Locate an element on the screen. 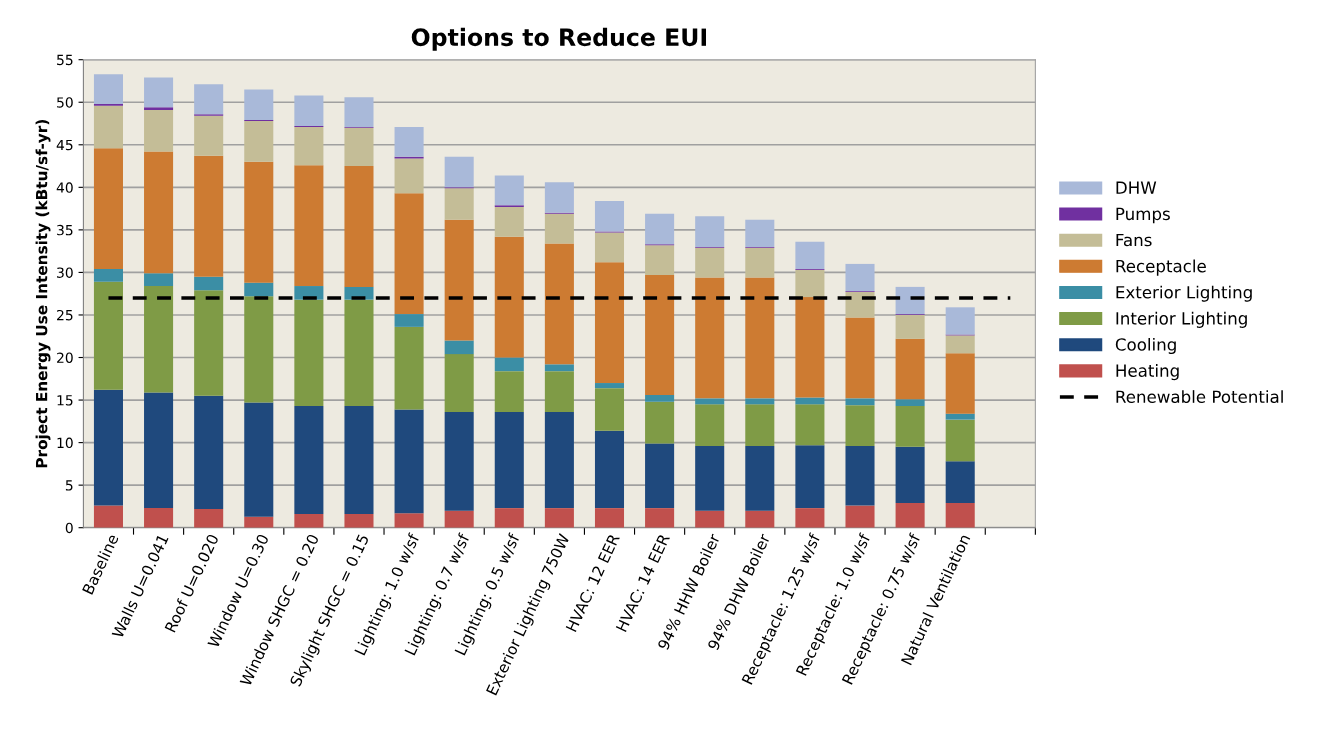 This screenshot has width=1324, height=737. legend-label: Renewable Potential is located at coordinates (1199, 397).